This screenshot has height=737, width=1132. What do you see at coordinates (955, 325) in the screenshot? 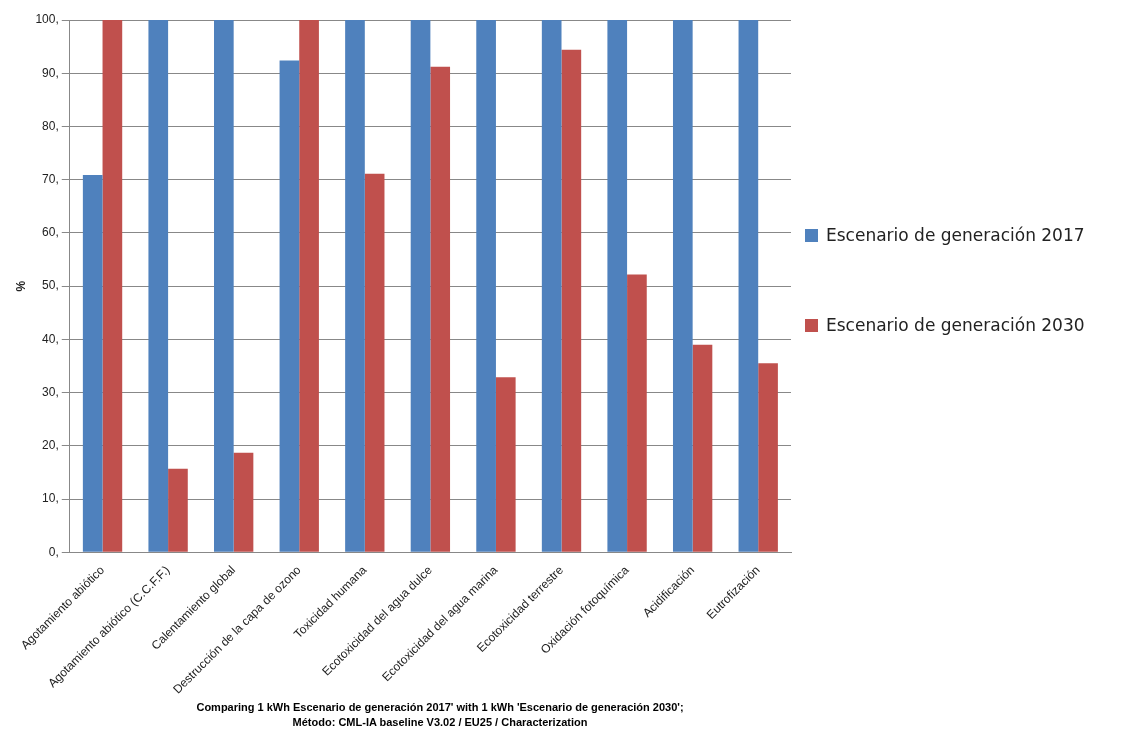
I see `legend-label: Escenario de generación 2030` at bounding box center [955, 325].